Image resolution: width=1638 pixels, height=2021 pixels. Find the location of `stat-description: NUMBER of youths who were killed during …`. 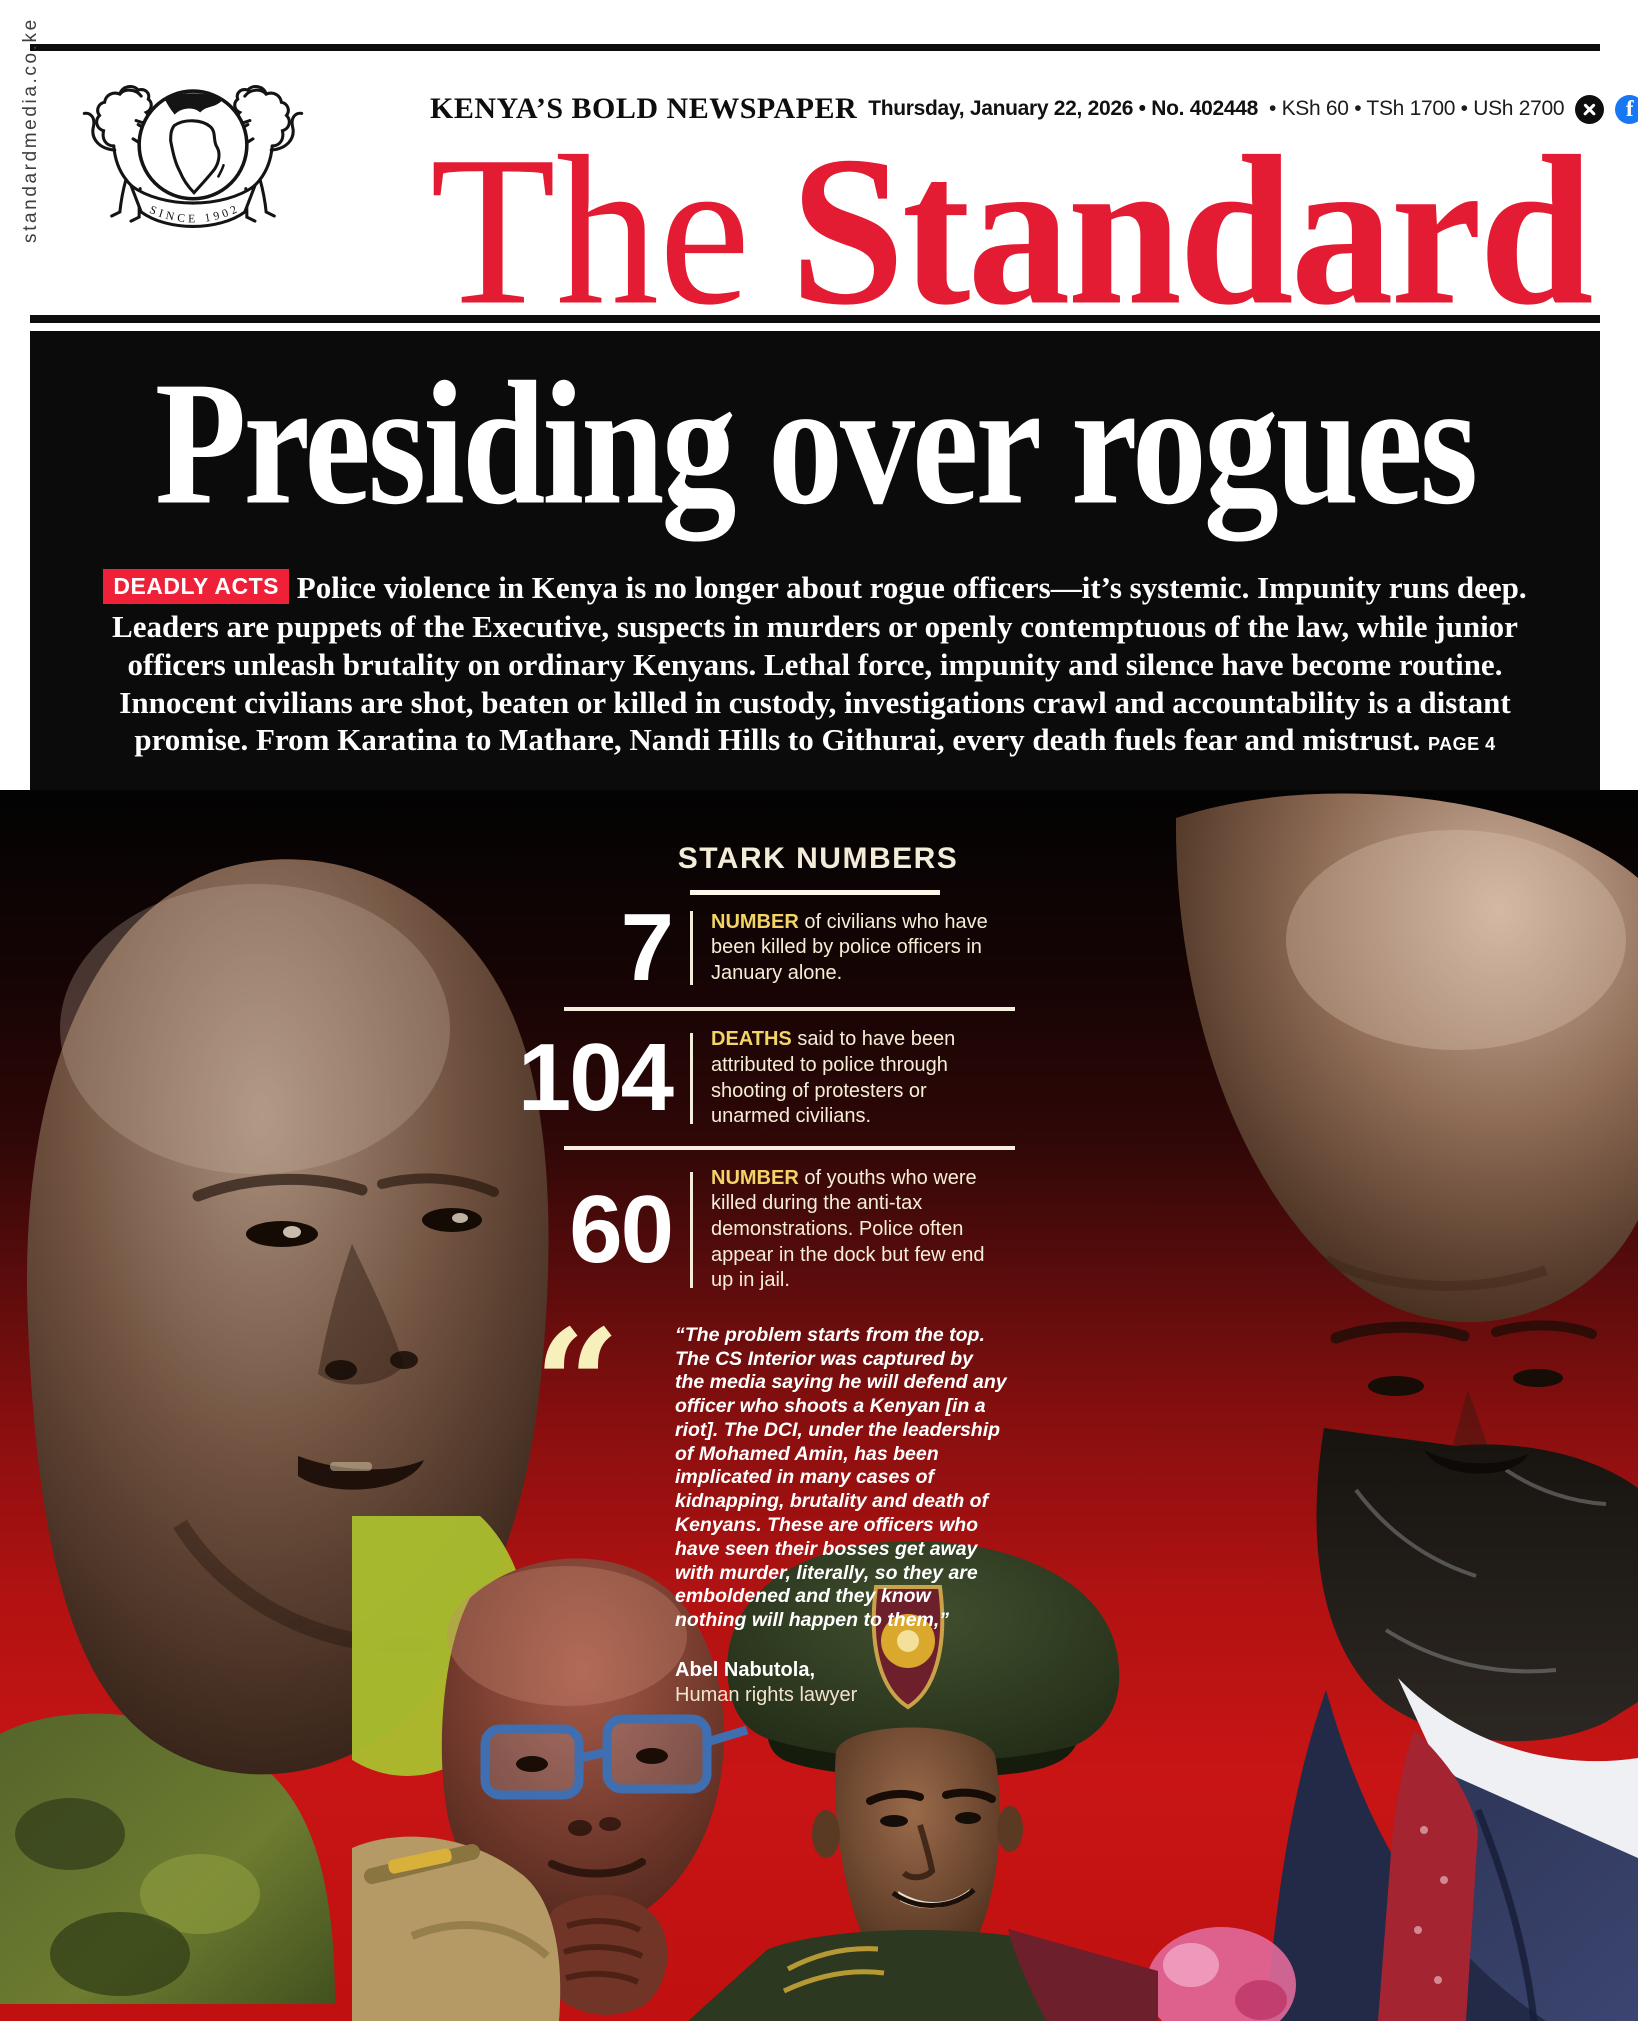

stat-description: NUMBER of youths who were killed during … is located at coordinates (848, 1229).